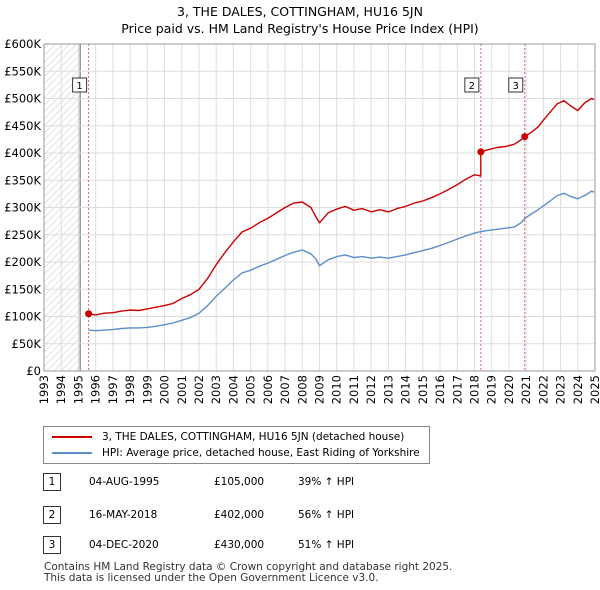  I want to click on y-tick-label: £150K, so click(22, 289).